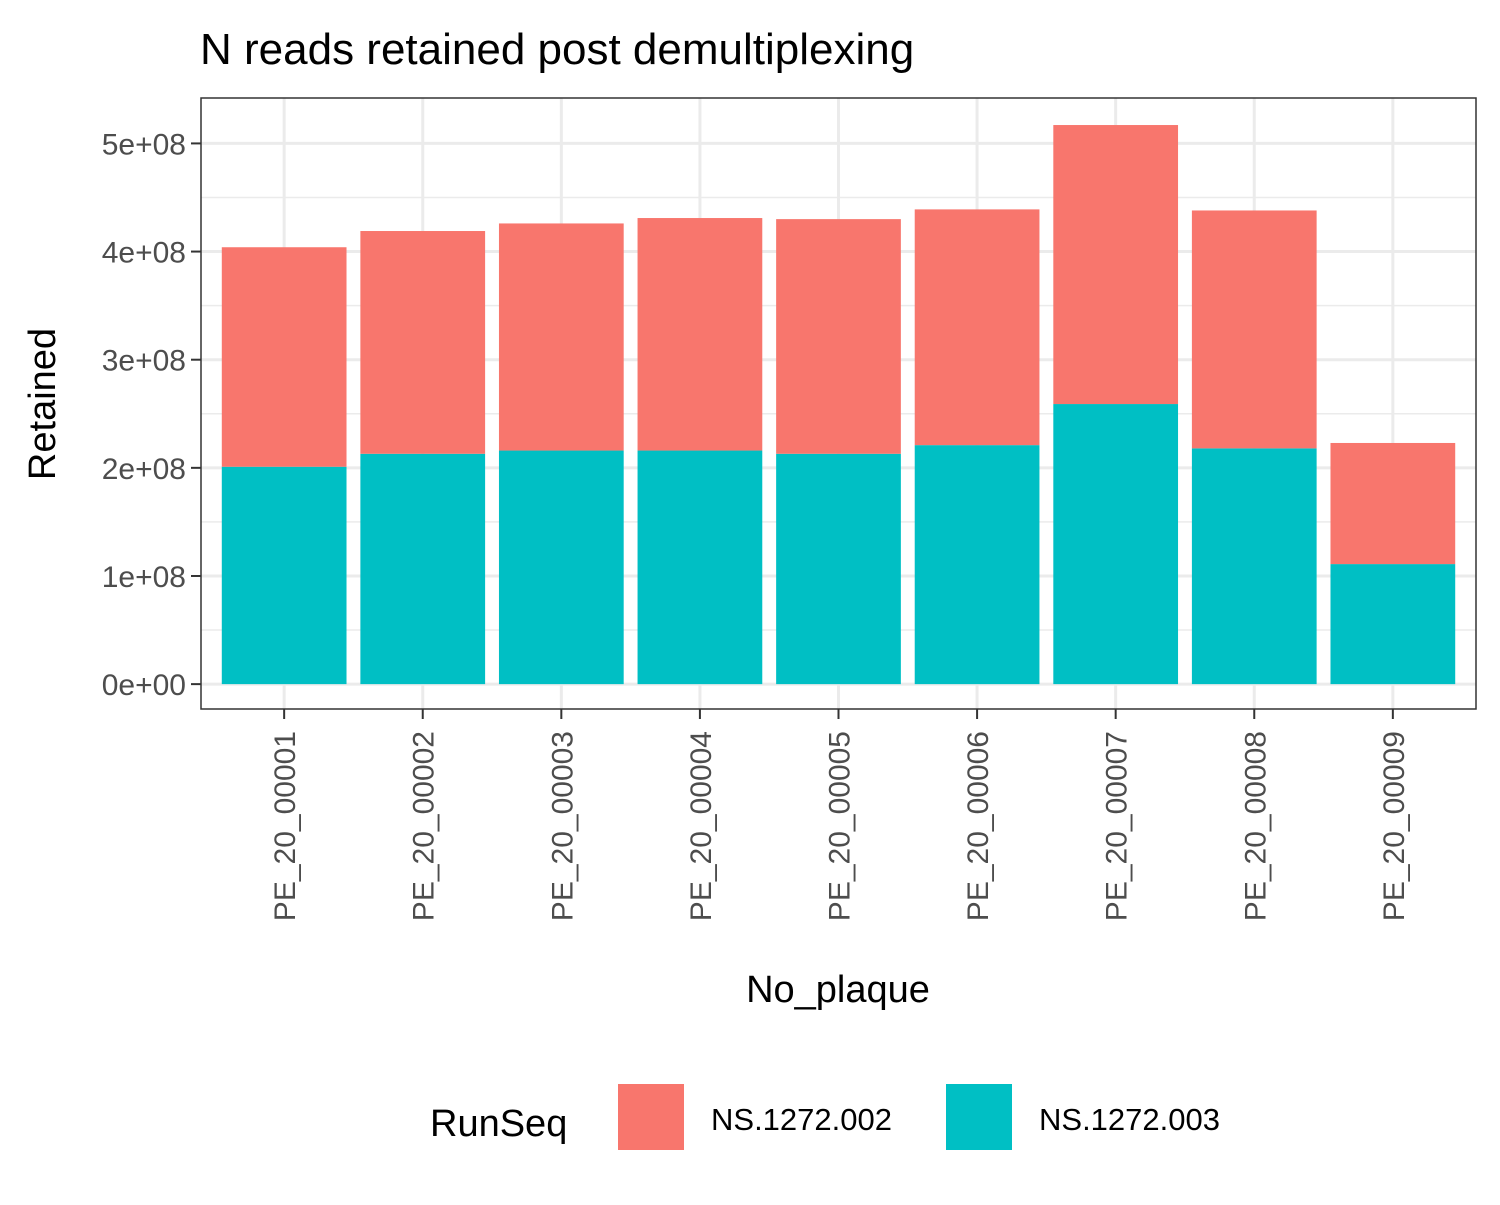 Image resolution: width=1500 pixels, height=1205 pixels. I want to click on x-tick-label: PE_20_00007, so click(1117, 826).